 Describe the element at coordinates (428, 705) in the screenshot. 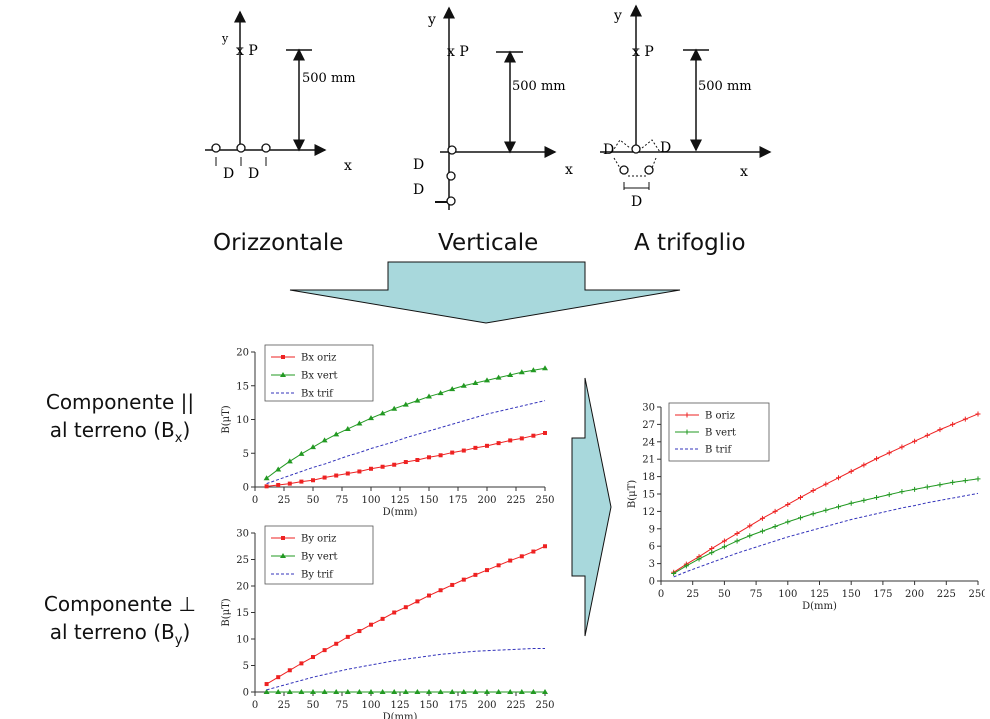

I see `x-tick-label: 150` at that location.